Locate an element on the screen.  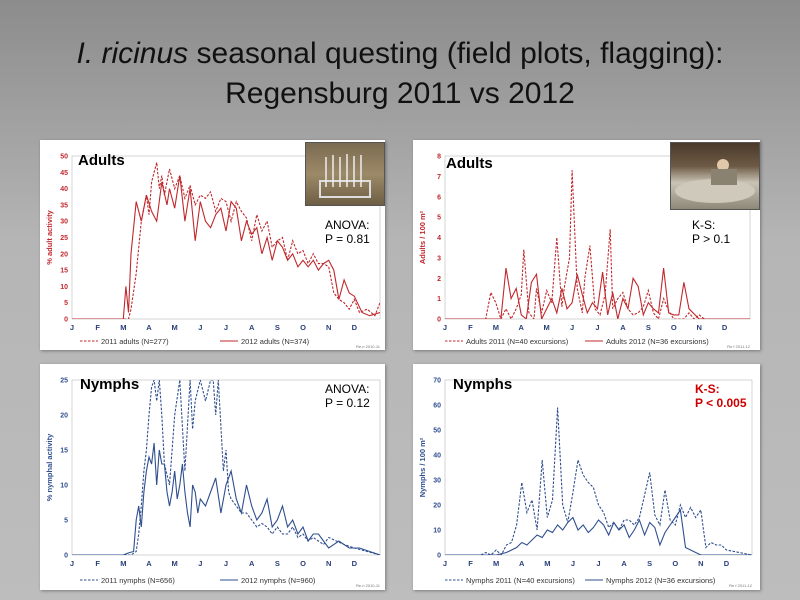
y-tick-label: 2 is located at coordinates (439, 279).